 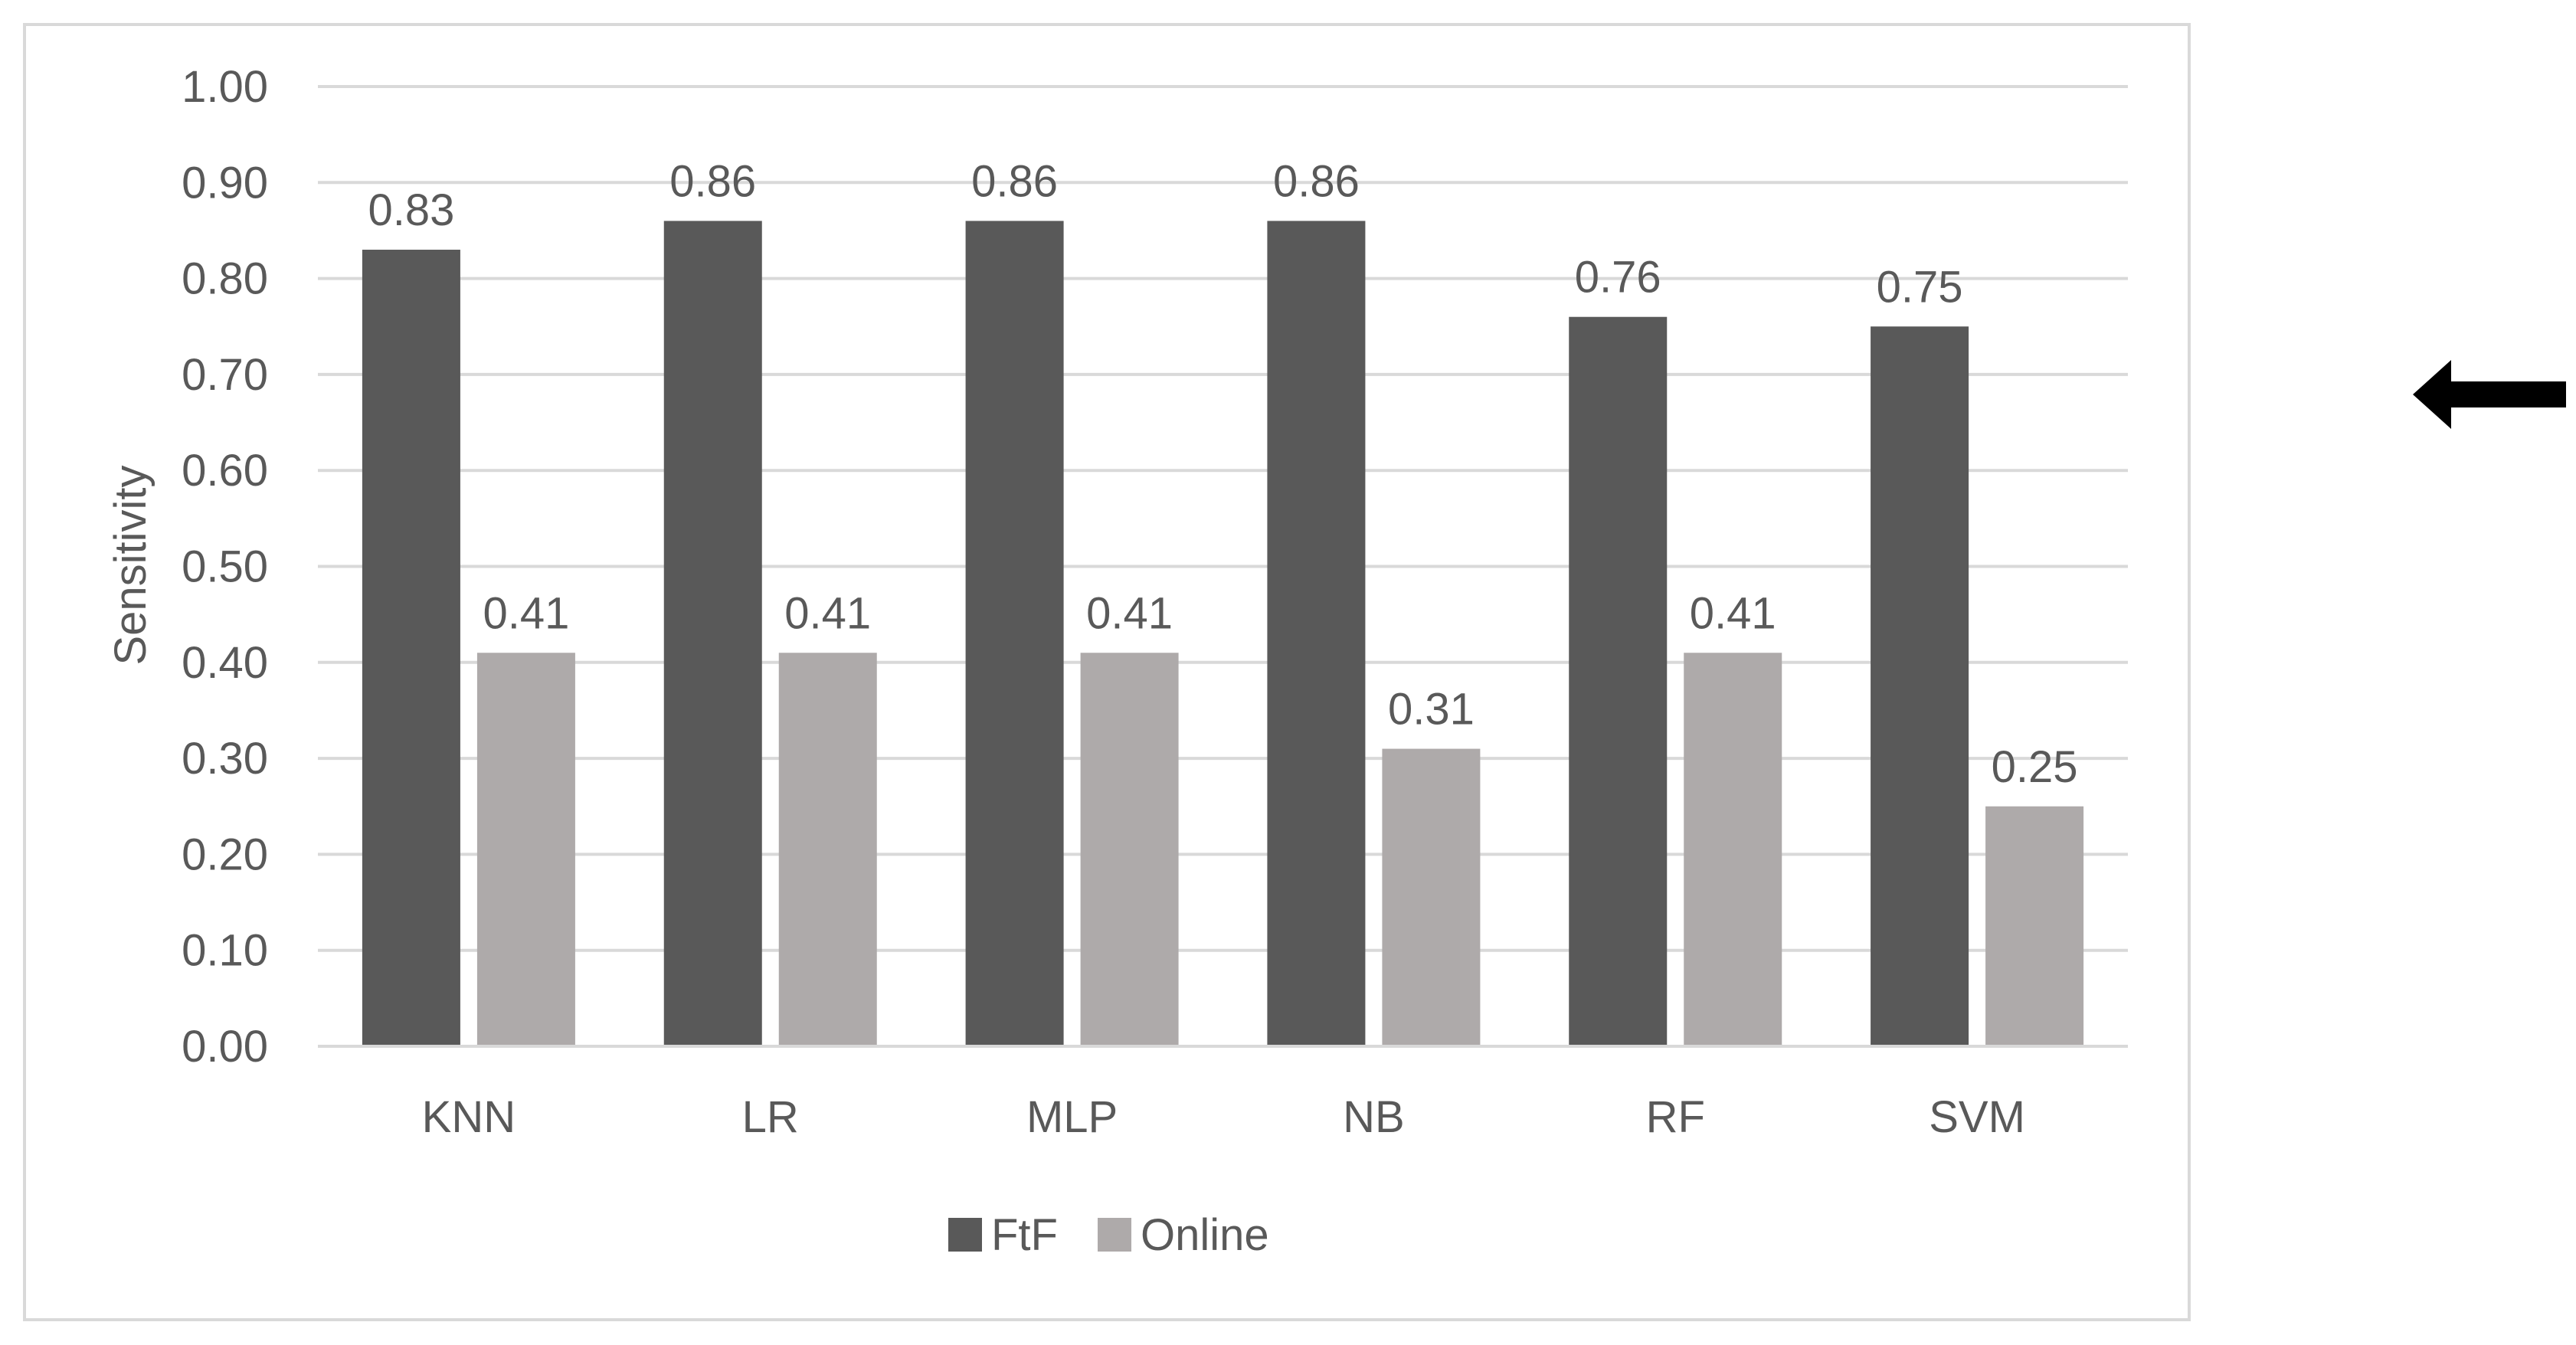 What do you see at coordinates (225, 951) in the screenshot?
I see `y-tick-label: 0.10` at bounding box center [225, 951].